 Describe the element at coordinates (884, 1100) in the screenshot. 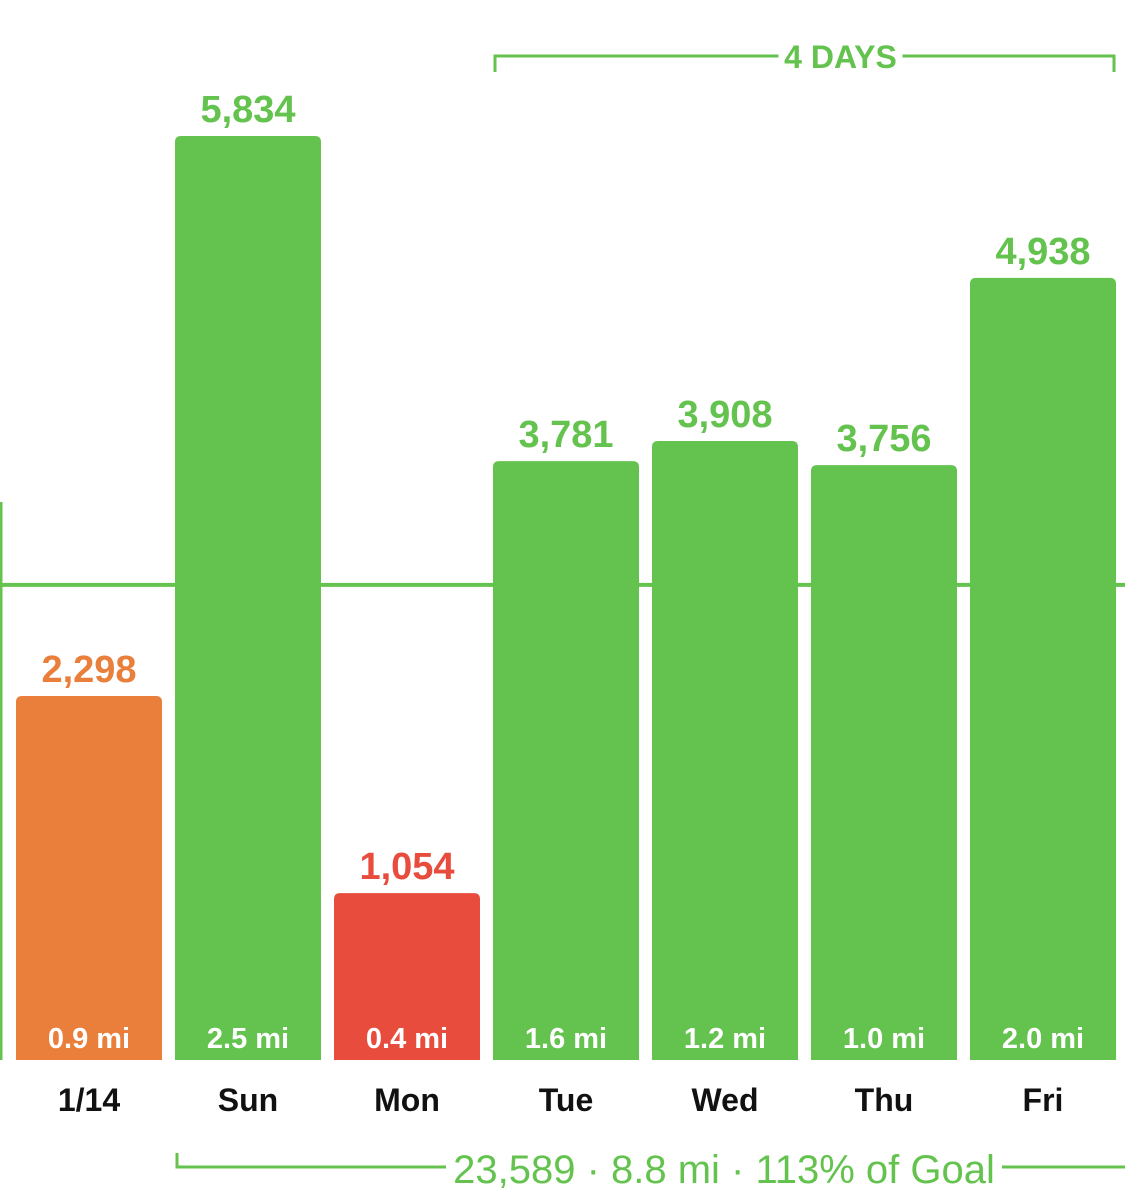

I see `category-label: Thu` at that location.